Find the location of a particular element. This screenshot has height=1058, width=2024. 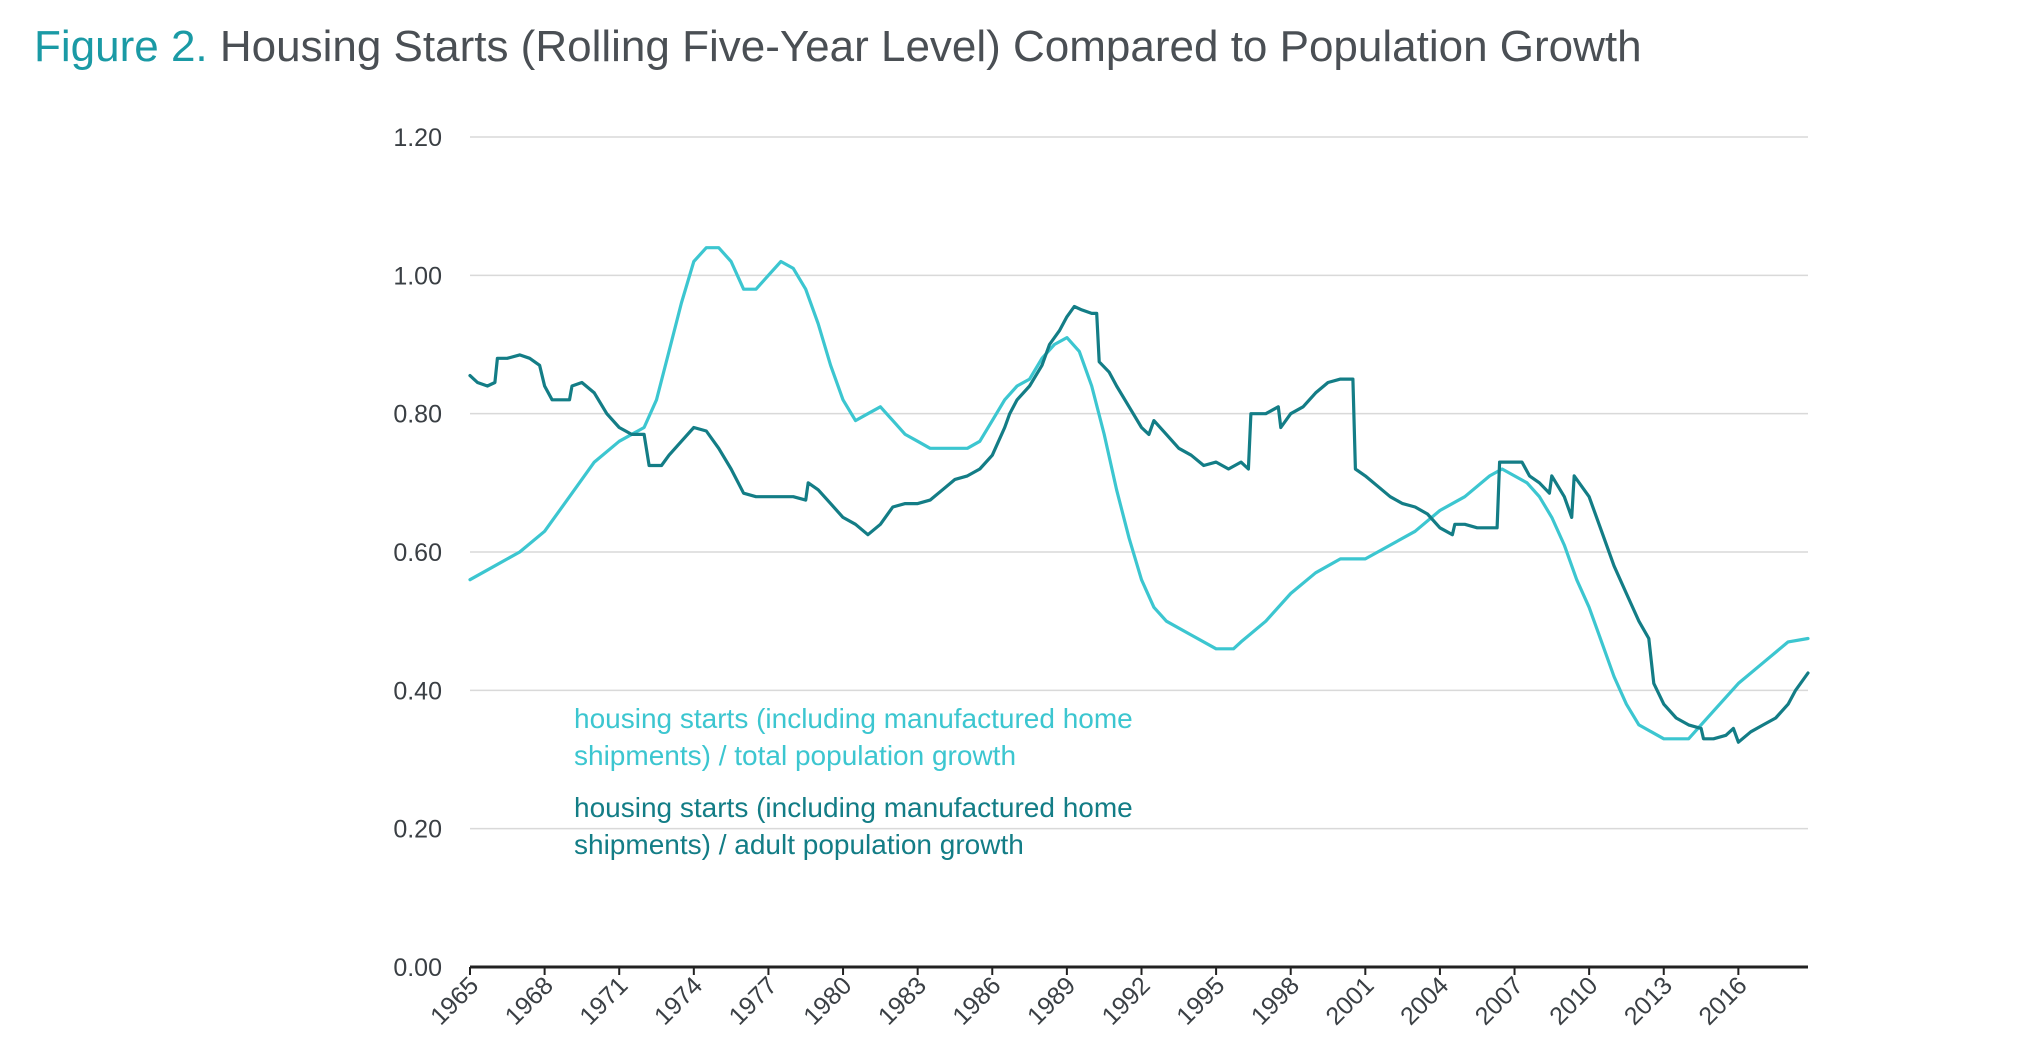

x-tick-label: 1974 is located at coordinates (678, 1000).